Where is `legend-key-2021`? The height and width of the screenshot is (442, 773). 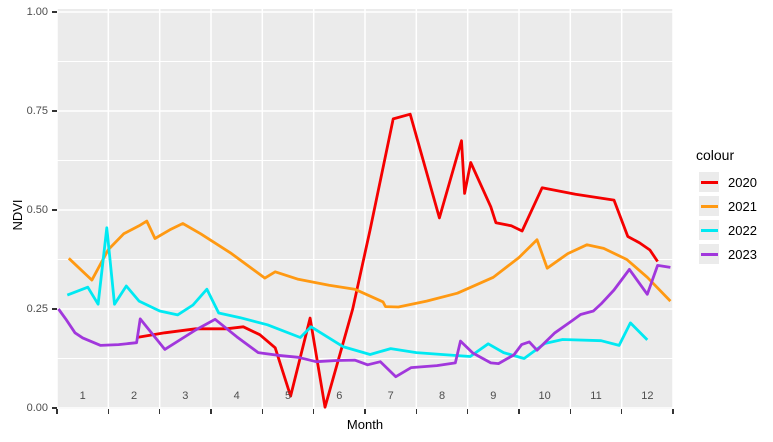
legend-key-2021 is located at coordinates (709, 206).